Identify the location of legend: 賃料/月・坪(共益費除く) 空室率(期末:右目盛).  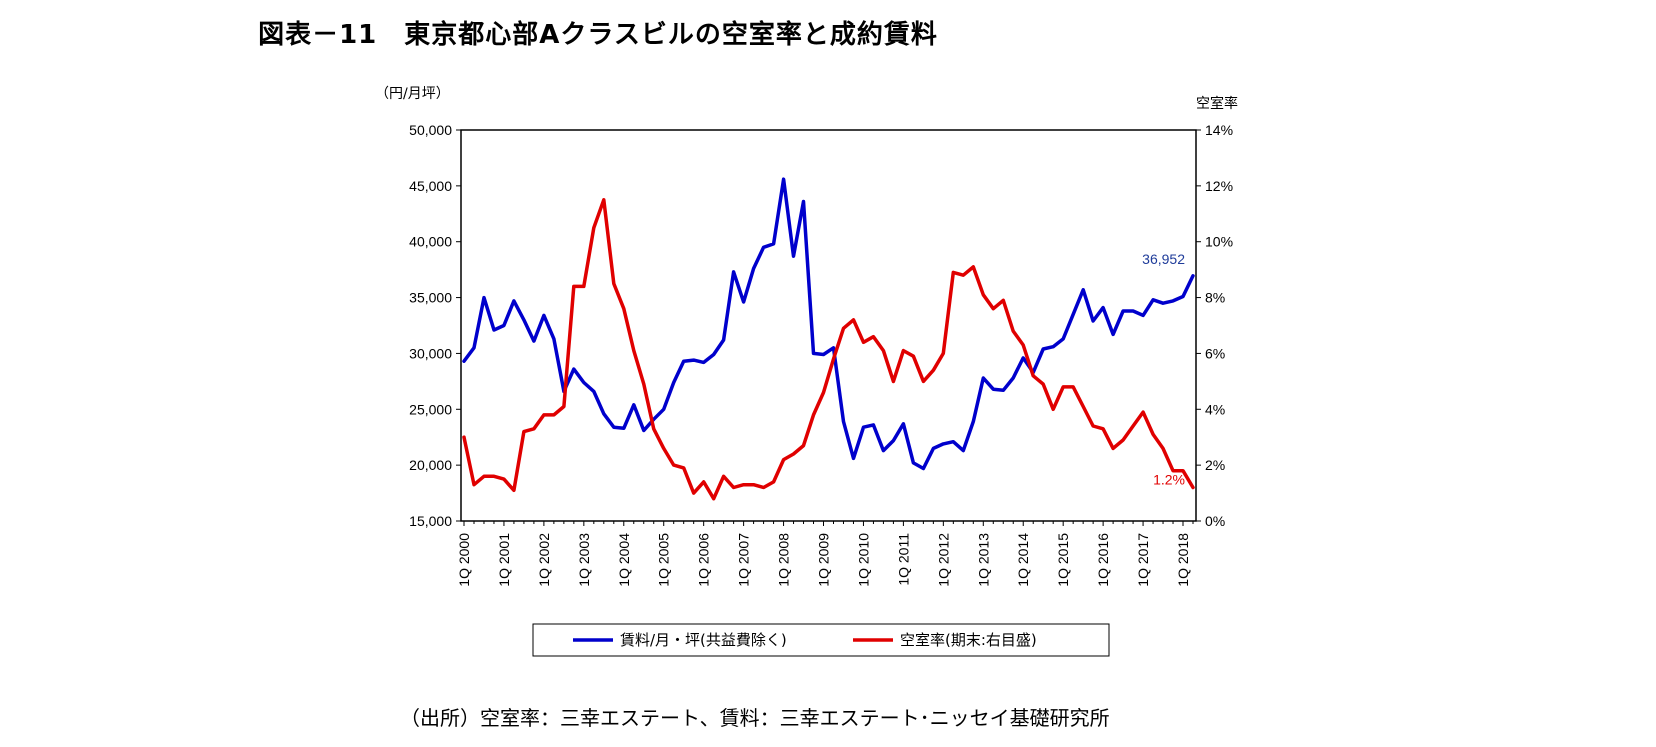
(821, 640).